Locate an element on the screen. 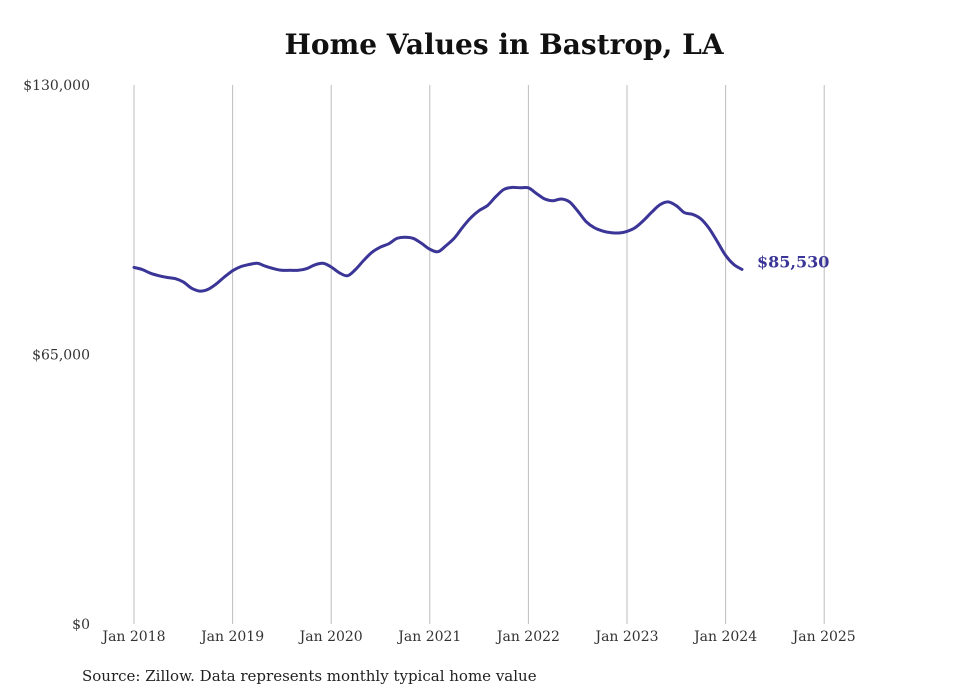 The width and height of the screenshot is (980, 699). x-tick-label: Jan 2024 is located at coordinates (724, 637).